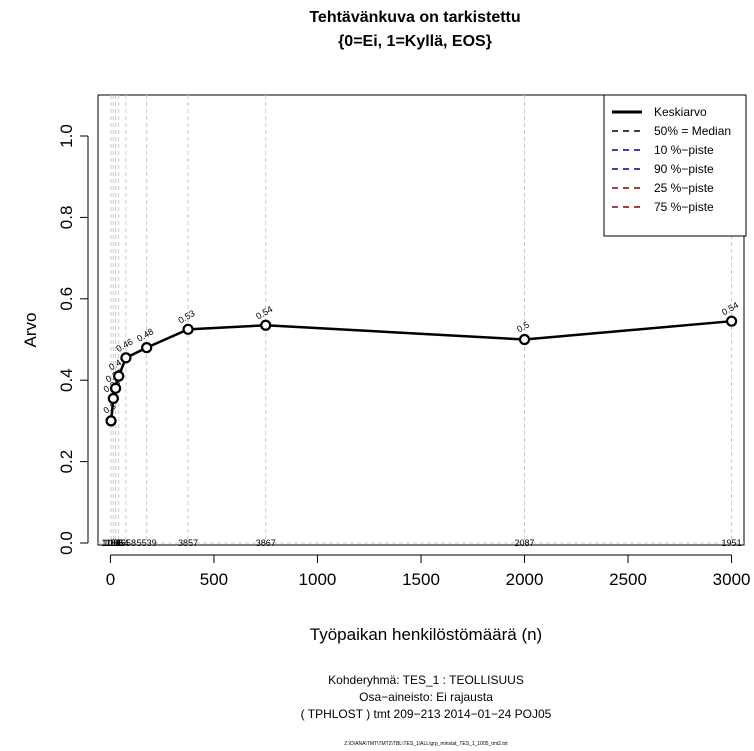  I want to click on data-label: 0.48, so click(145, 334).